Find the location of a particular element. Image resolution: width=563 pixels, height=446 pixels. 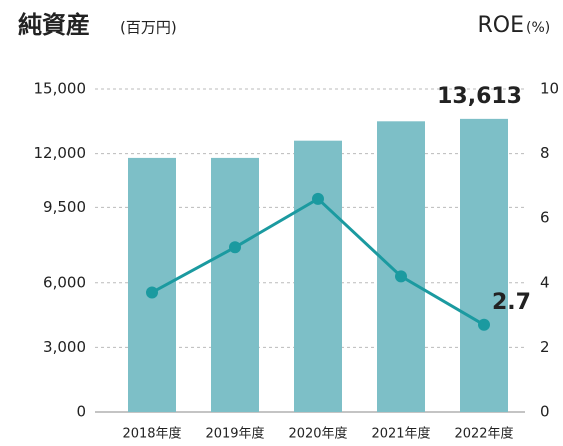

x-tick-label: 2018年度 is located at coordinates (151, 434).